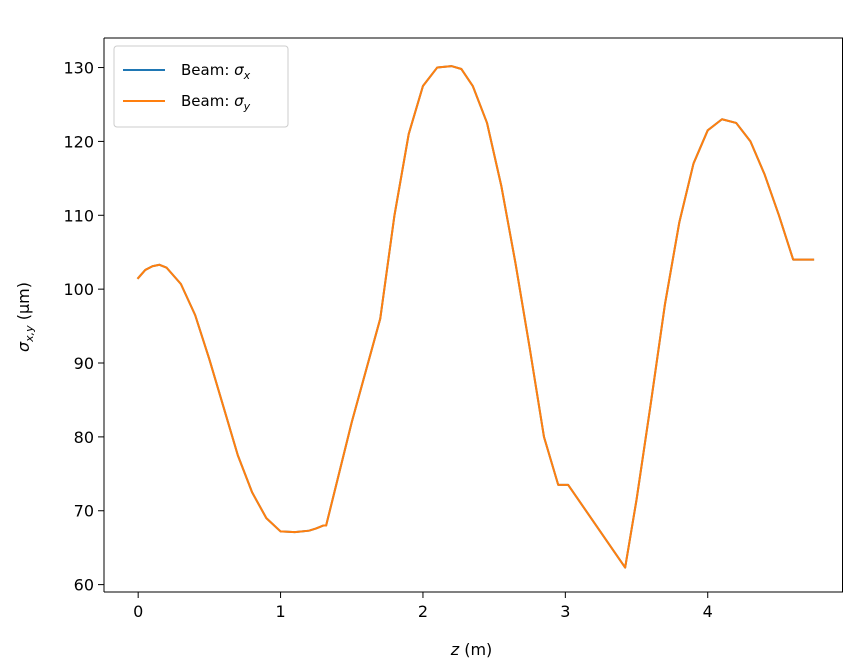 The image size is (843, 662). I want to click on x-tick-label: 0, so click(138, 611).